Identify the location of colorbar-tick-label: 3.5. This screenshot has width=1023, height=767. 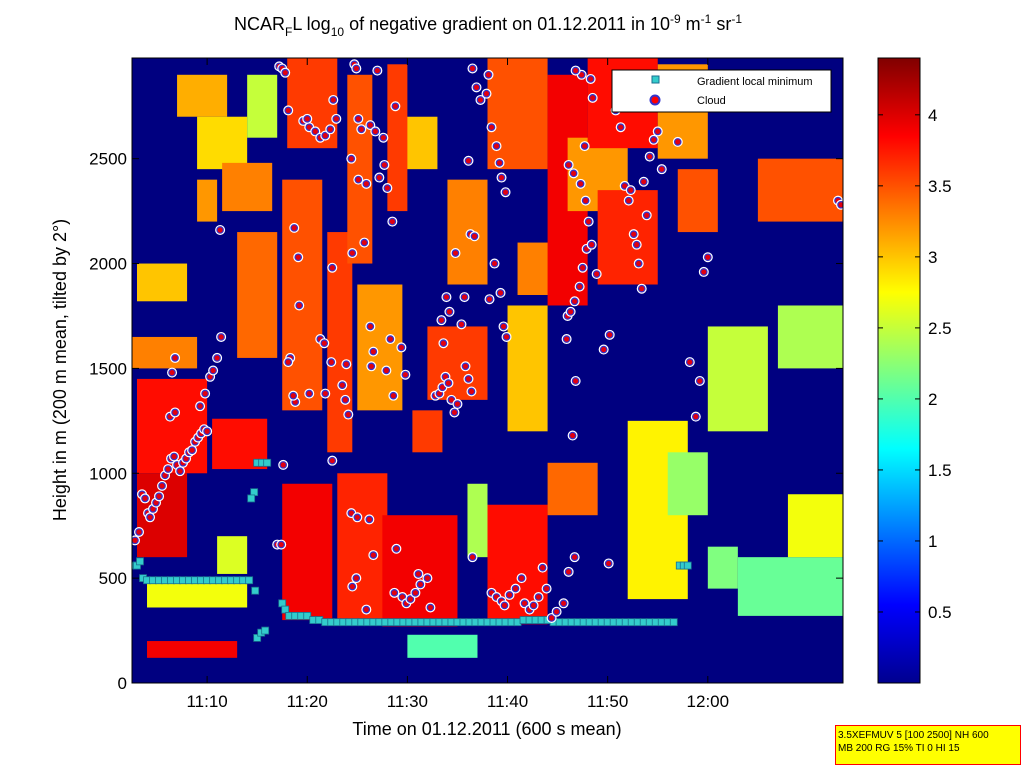
(940, 186).